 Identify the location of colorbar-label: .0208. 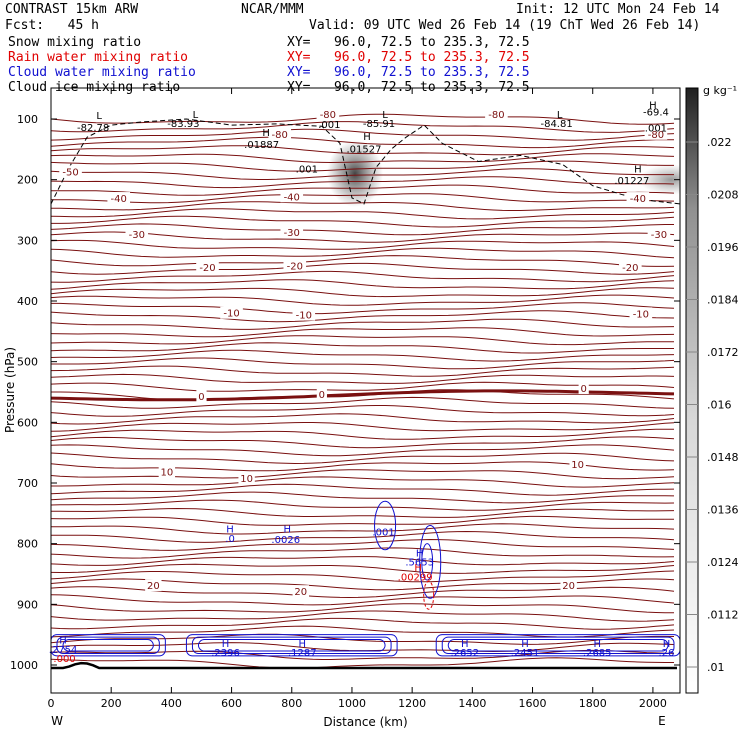
(723, 195).